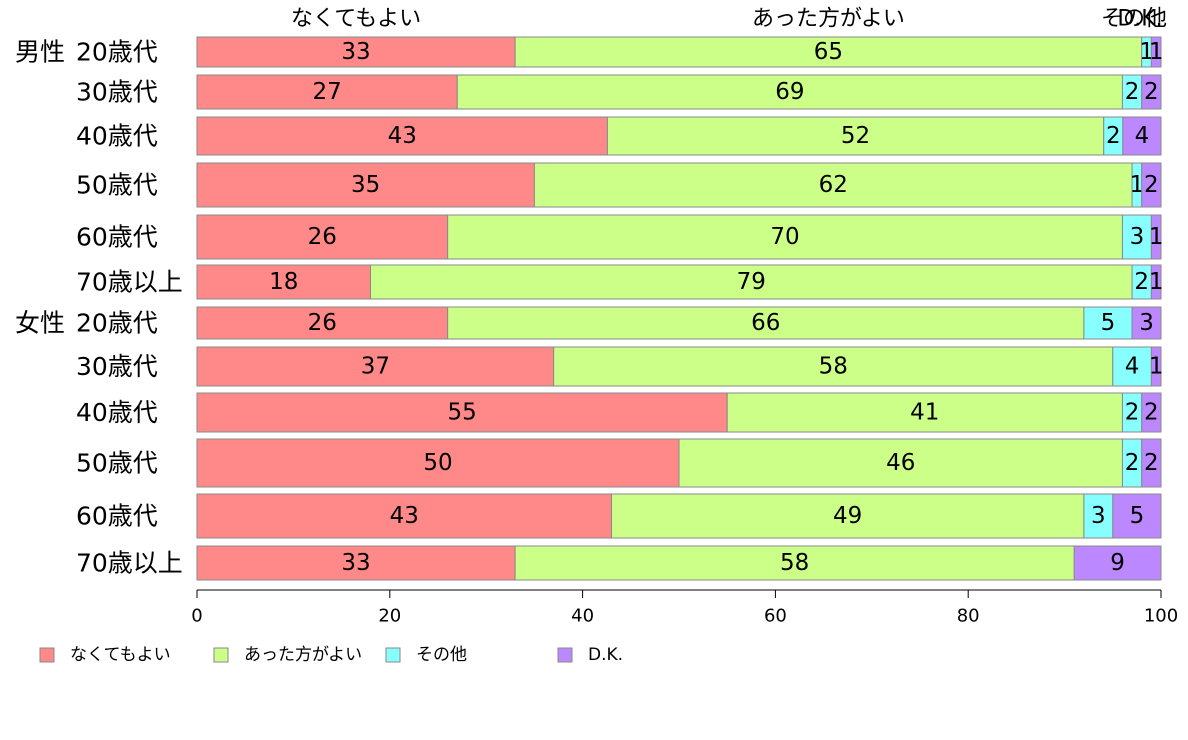 This screenshot has height=740, width=1188. I want to click on category-label: 30歳代, so click(117, 92).